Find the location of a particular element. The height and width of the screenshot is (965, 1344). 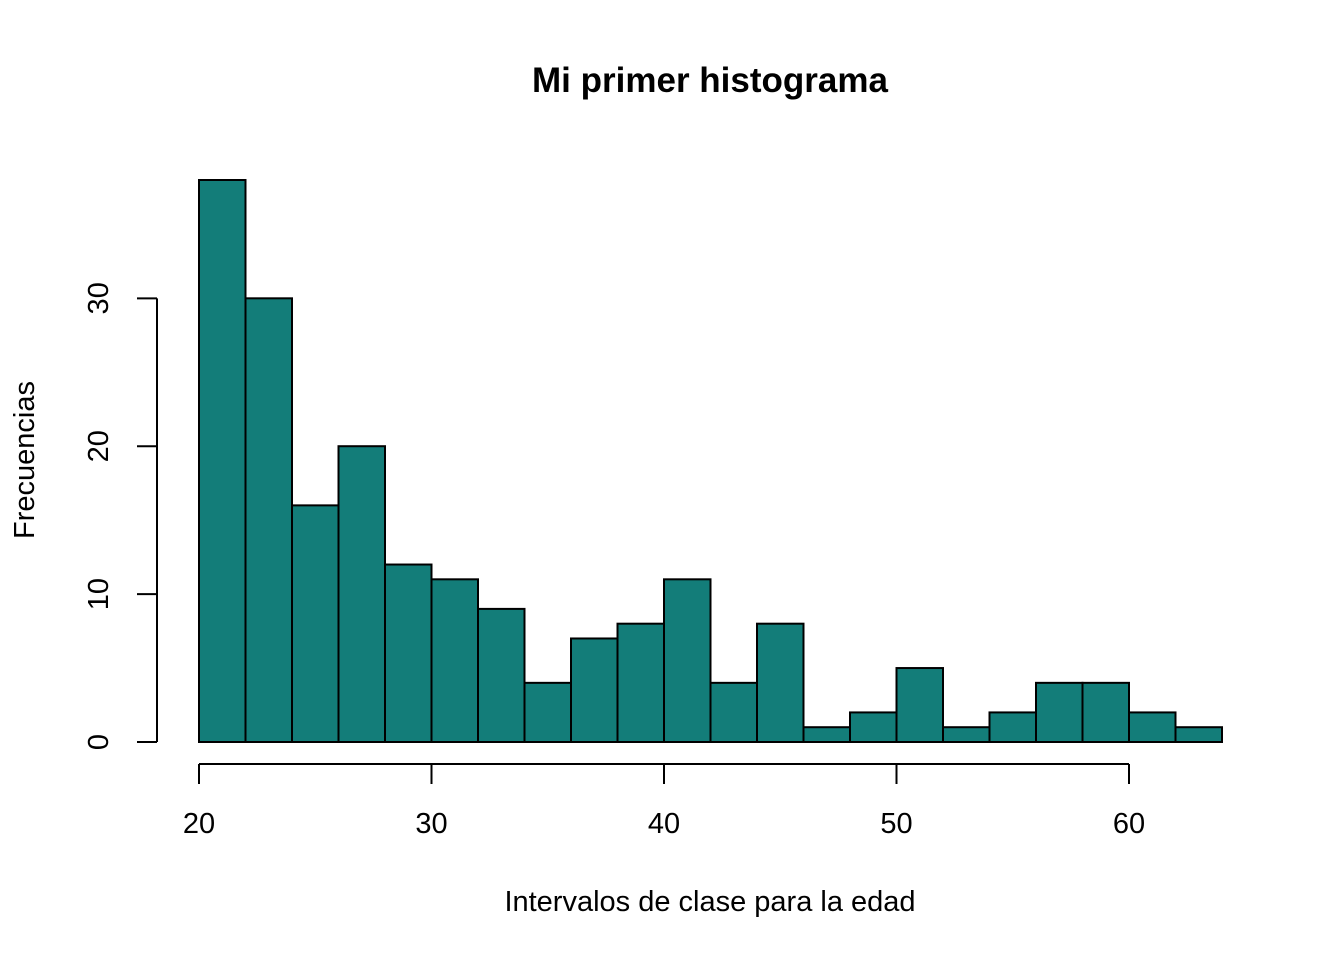

x-tick-label-60: 60 is located at coordinates (1129, 824).